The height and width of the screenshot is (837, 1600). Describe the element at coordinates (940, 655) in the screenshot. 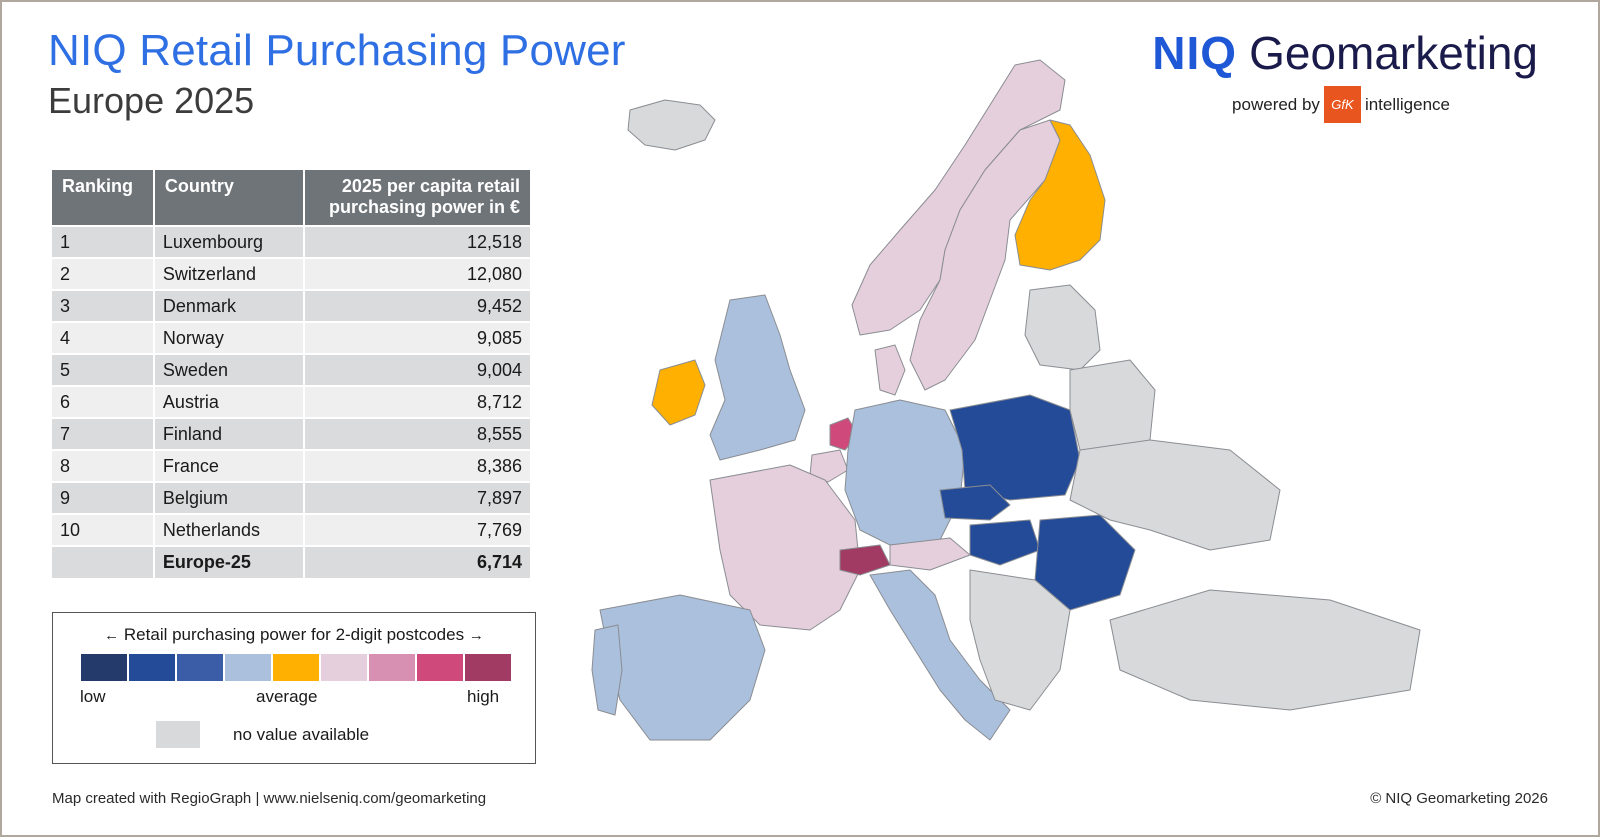

I see `region-italy` at that location.